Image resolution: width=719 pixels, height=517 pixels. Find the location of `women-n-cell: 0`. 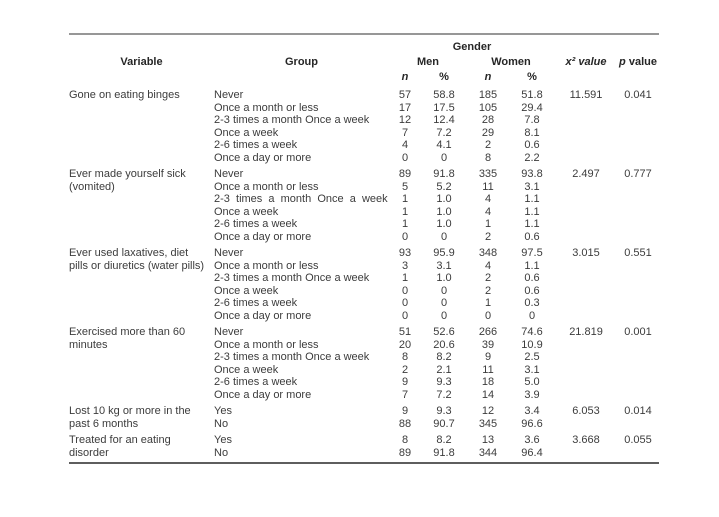

women-n-cell: 0 is located at coordinates (488, 315).